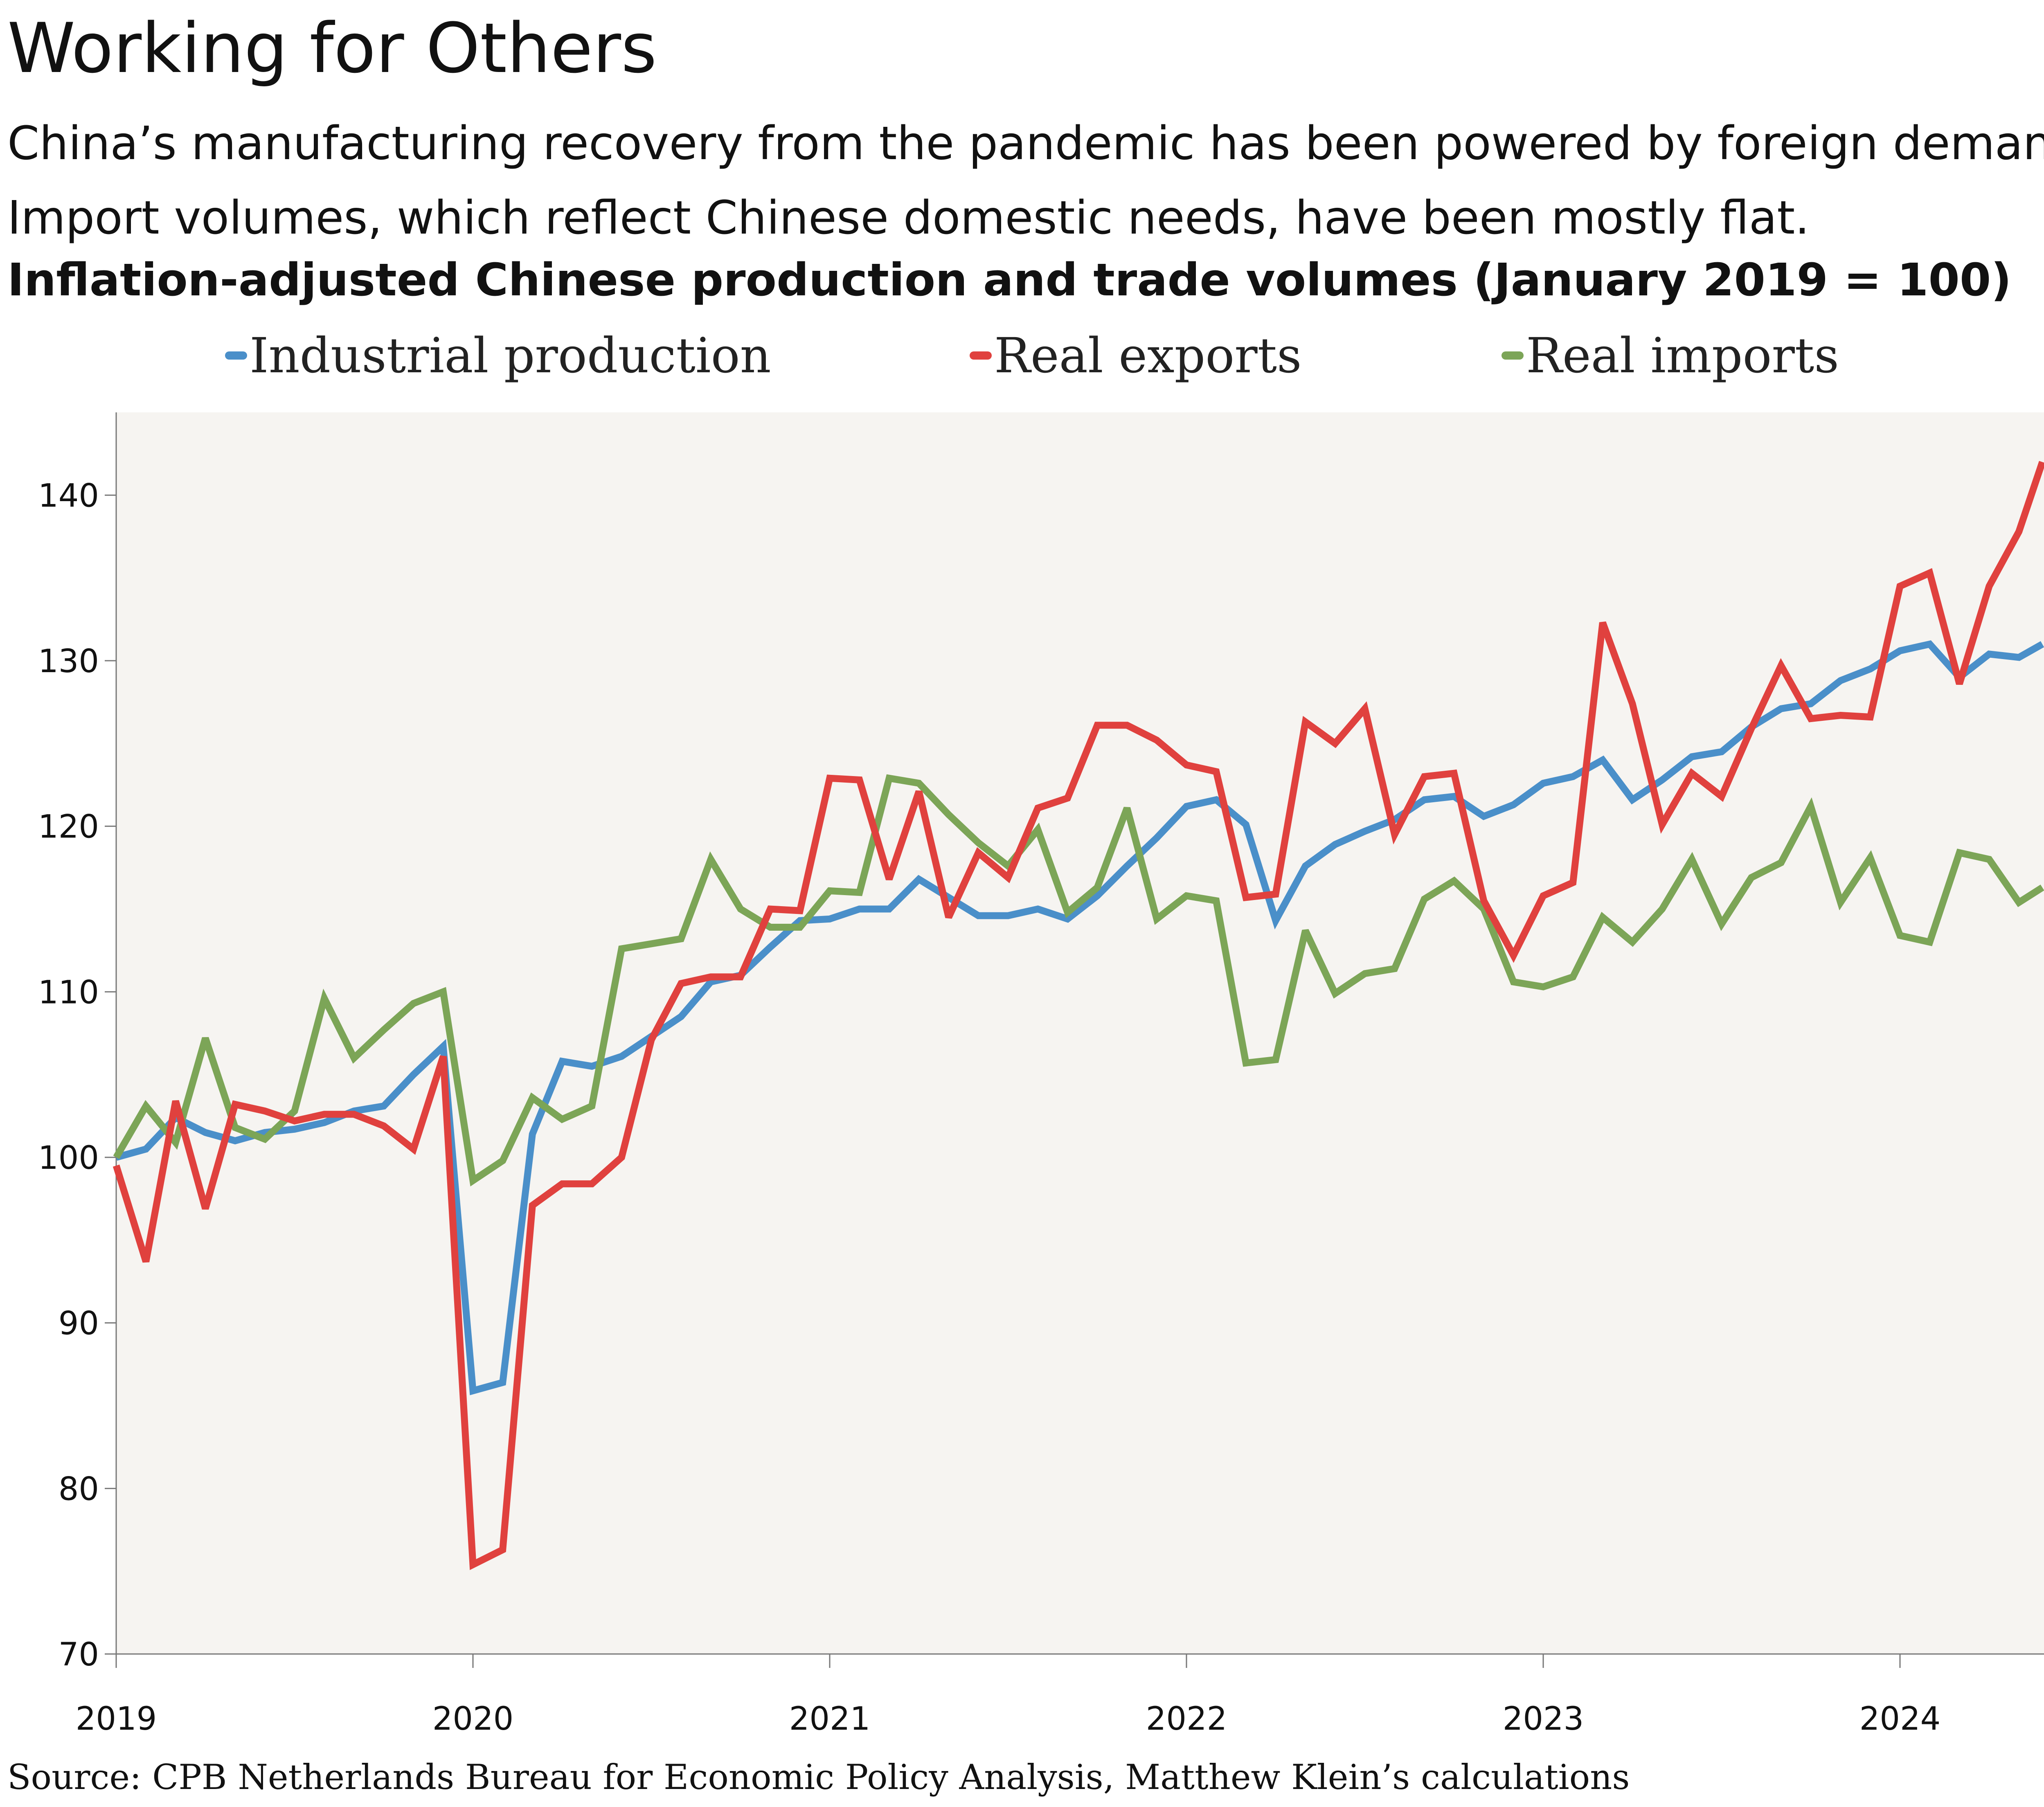  What do you see at coordinates (473, 1719) in the screenshot?
I see `x-tick-label: 2020` at bounding box center [473, 1719].